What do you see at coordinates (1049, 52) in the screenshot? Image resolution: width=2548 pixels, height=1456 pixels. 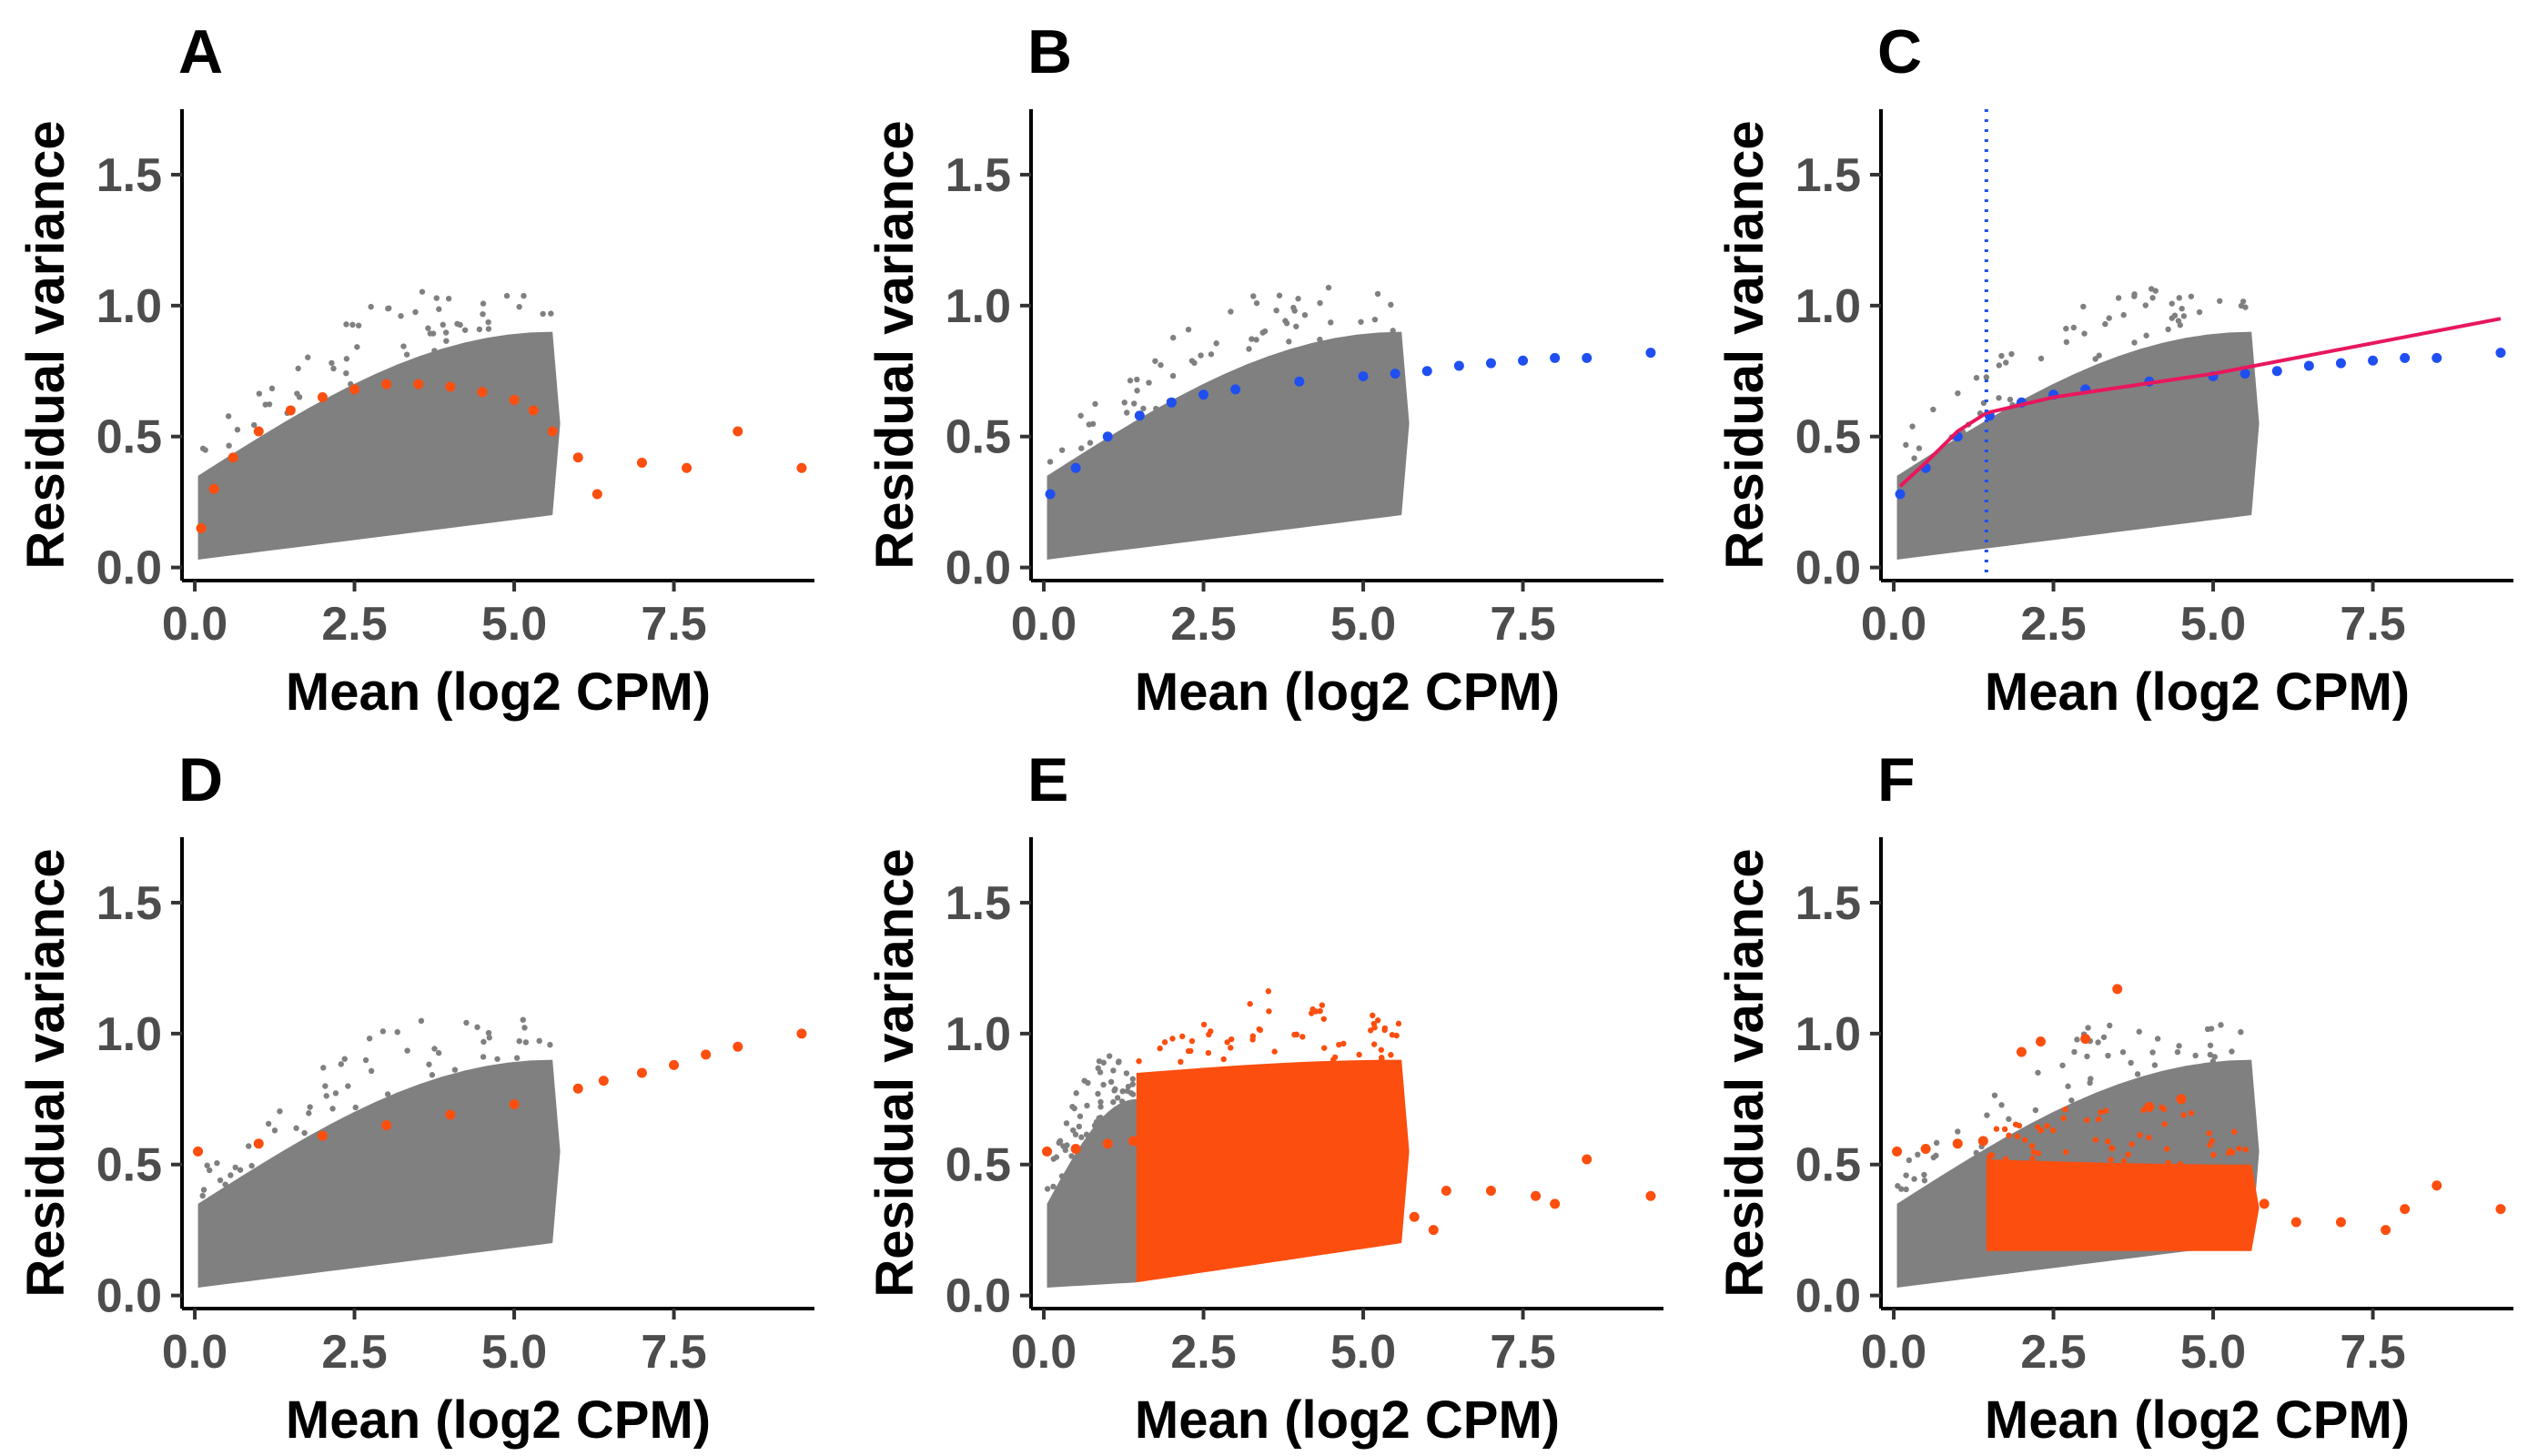 I see `panel-label: B` at bounding box center [1049, 52].